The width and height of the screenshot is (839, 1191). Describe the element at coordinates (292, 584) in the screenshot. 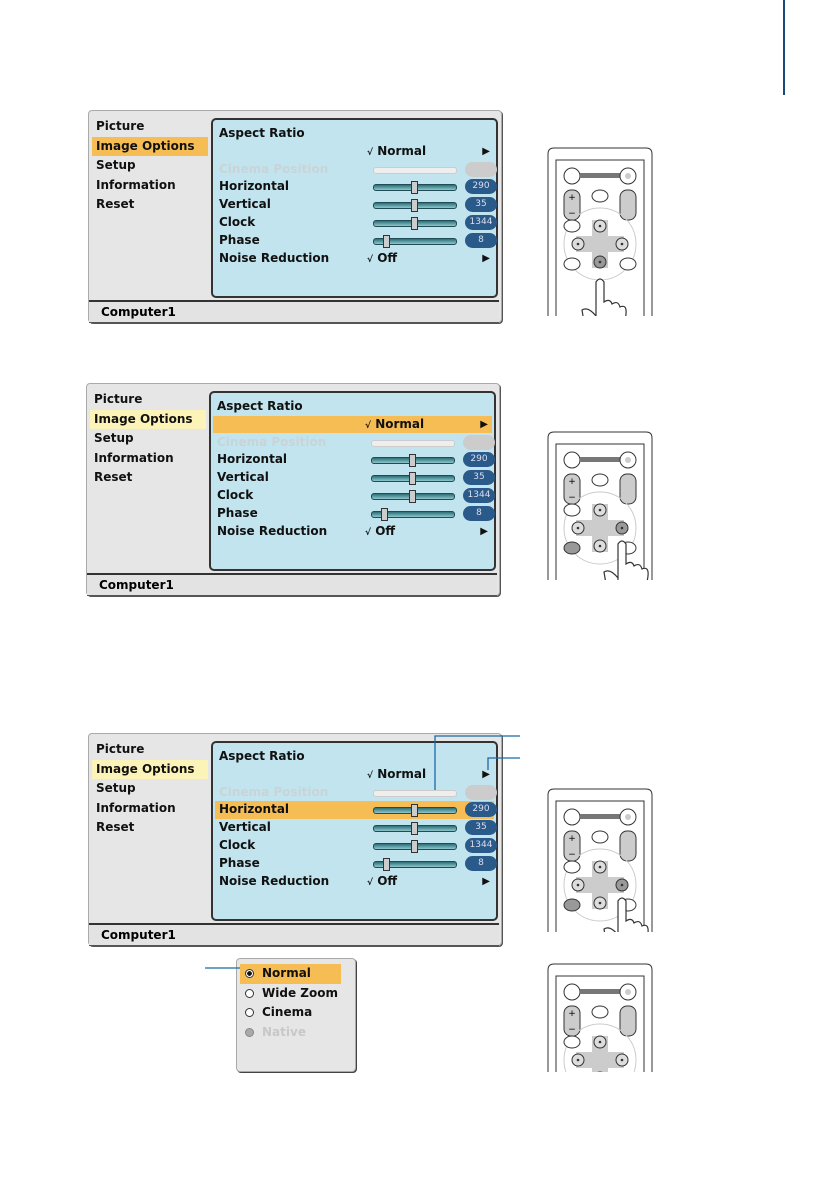

I see `status-bar: Computer1` at that location.